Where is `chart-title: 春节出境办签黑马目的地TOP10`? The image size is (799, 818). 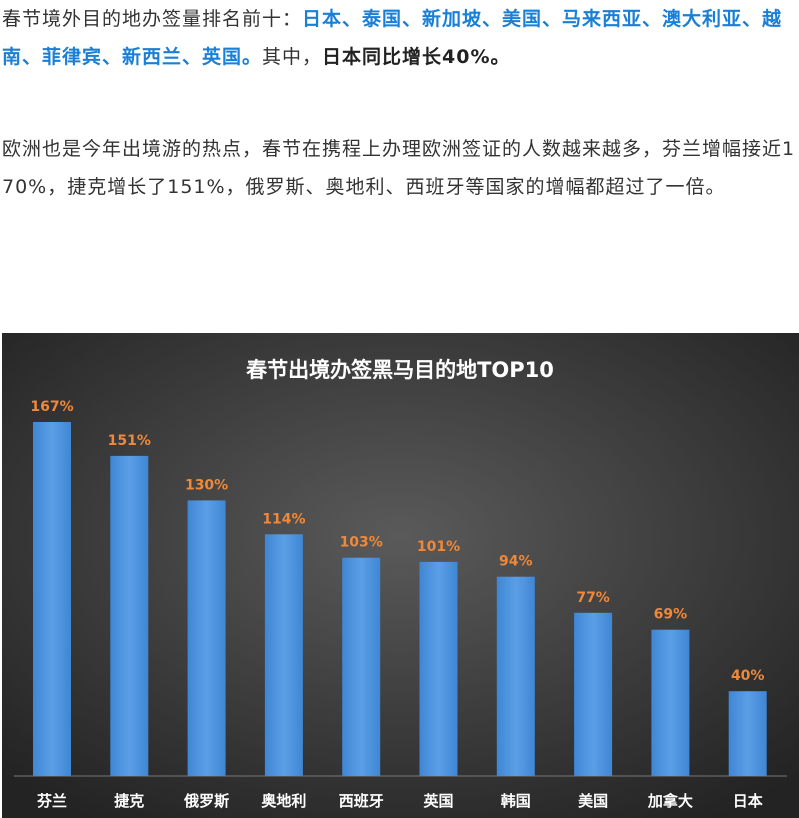
chart-title: 春节出境办签黑马目的地TOP10 is located at coordinates (400, 370).